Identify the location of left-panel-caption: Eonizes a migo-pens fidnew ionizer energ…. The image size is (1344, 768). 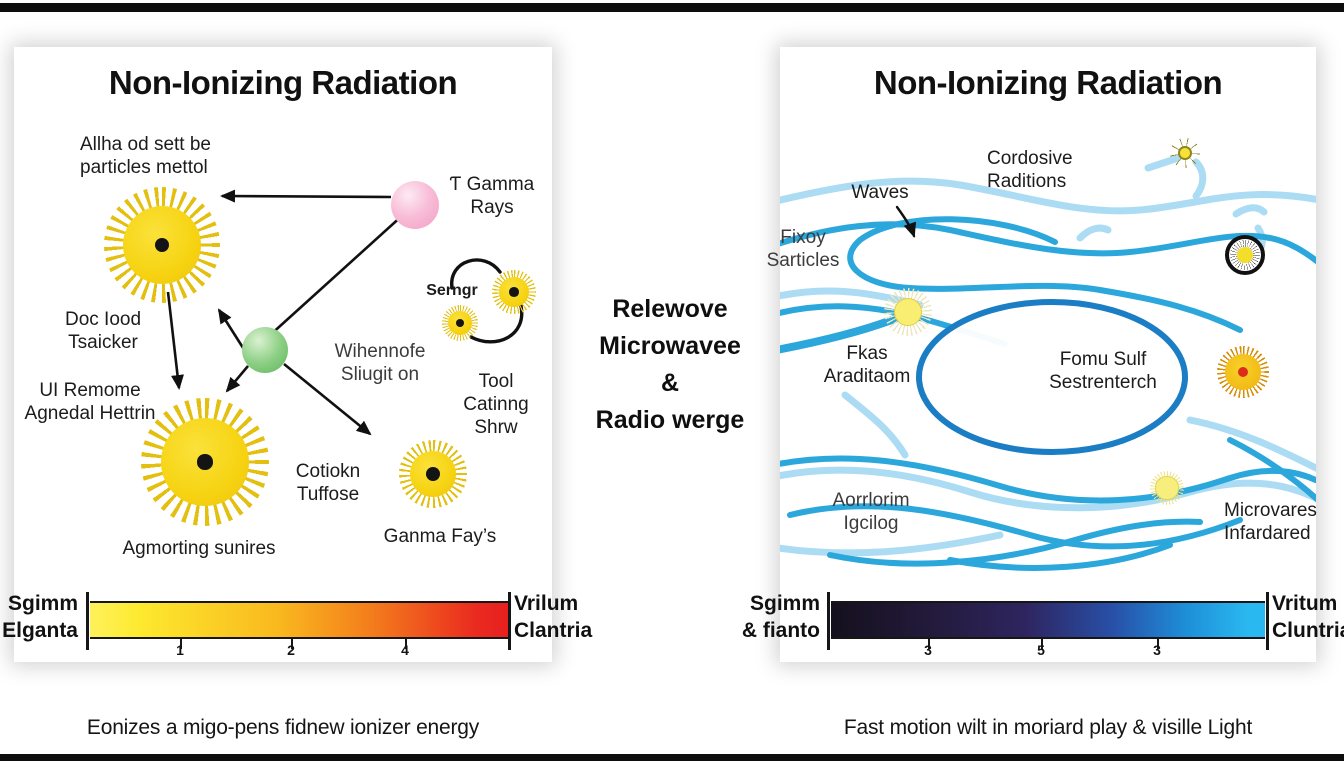
(283, 727).